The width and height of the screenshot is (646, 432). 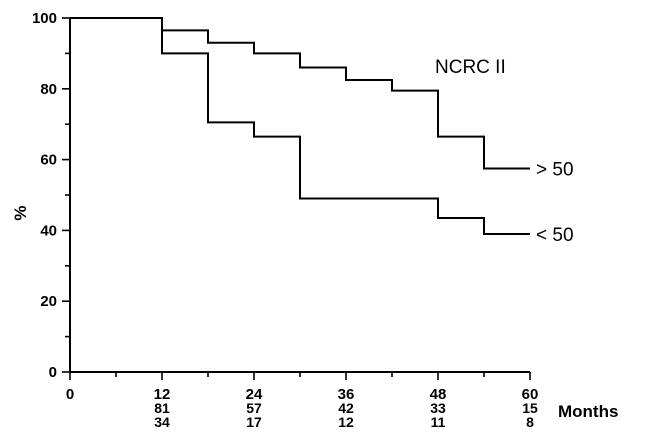 I want to click on x-tick-label: 12, so click(x=162, y=394).